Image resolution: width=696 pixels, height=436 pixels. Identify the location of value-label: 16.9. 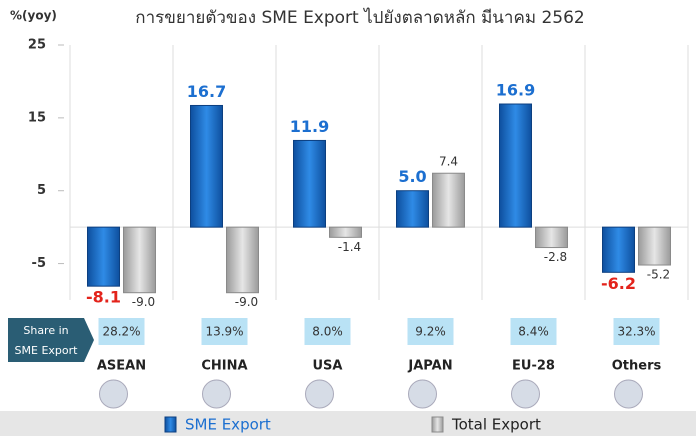
(515, 90).